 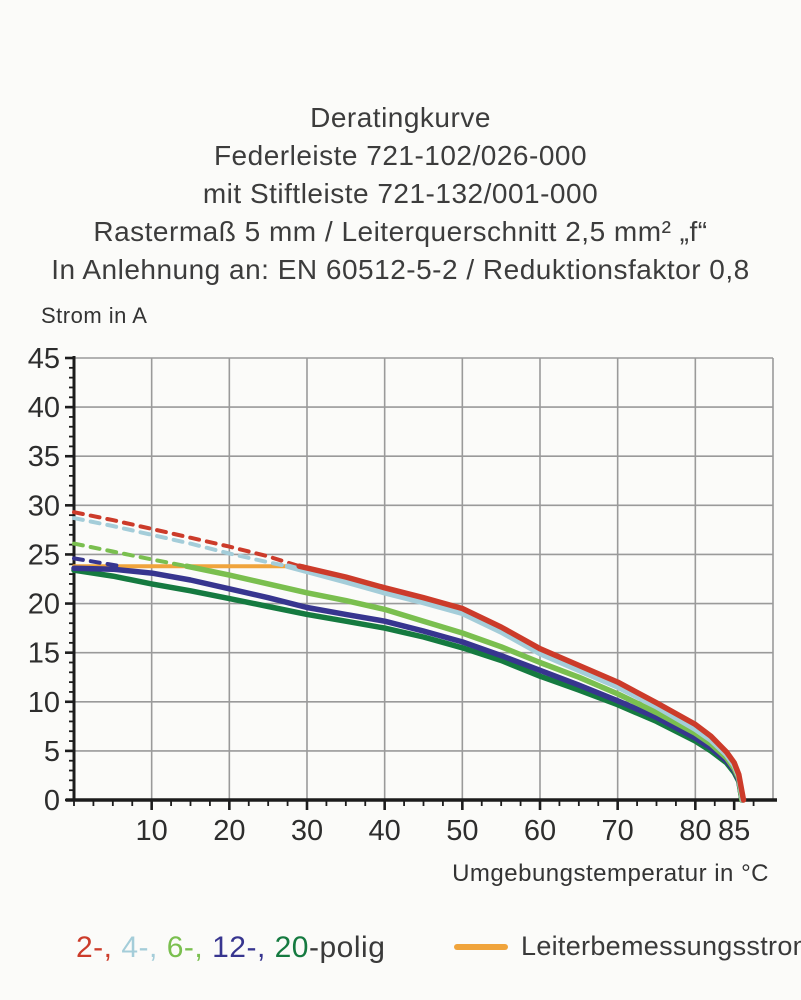 What do you see at coordinates (185, 947) in the screenshot?
I see `legend-pole-6: 6-,` at bounding box center [185, 947].